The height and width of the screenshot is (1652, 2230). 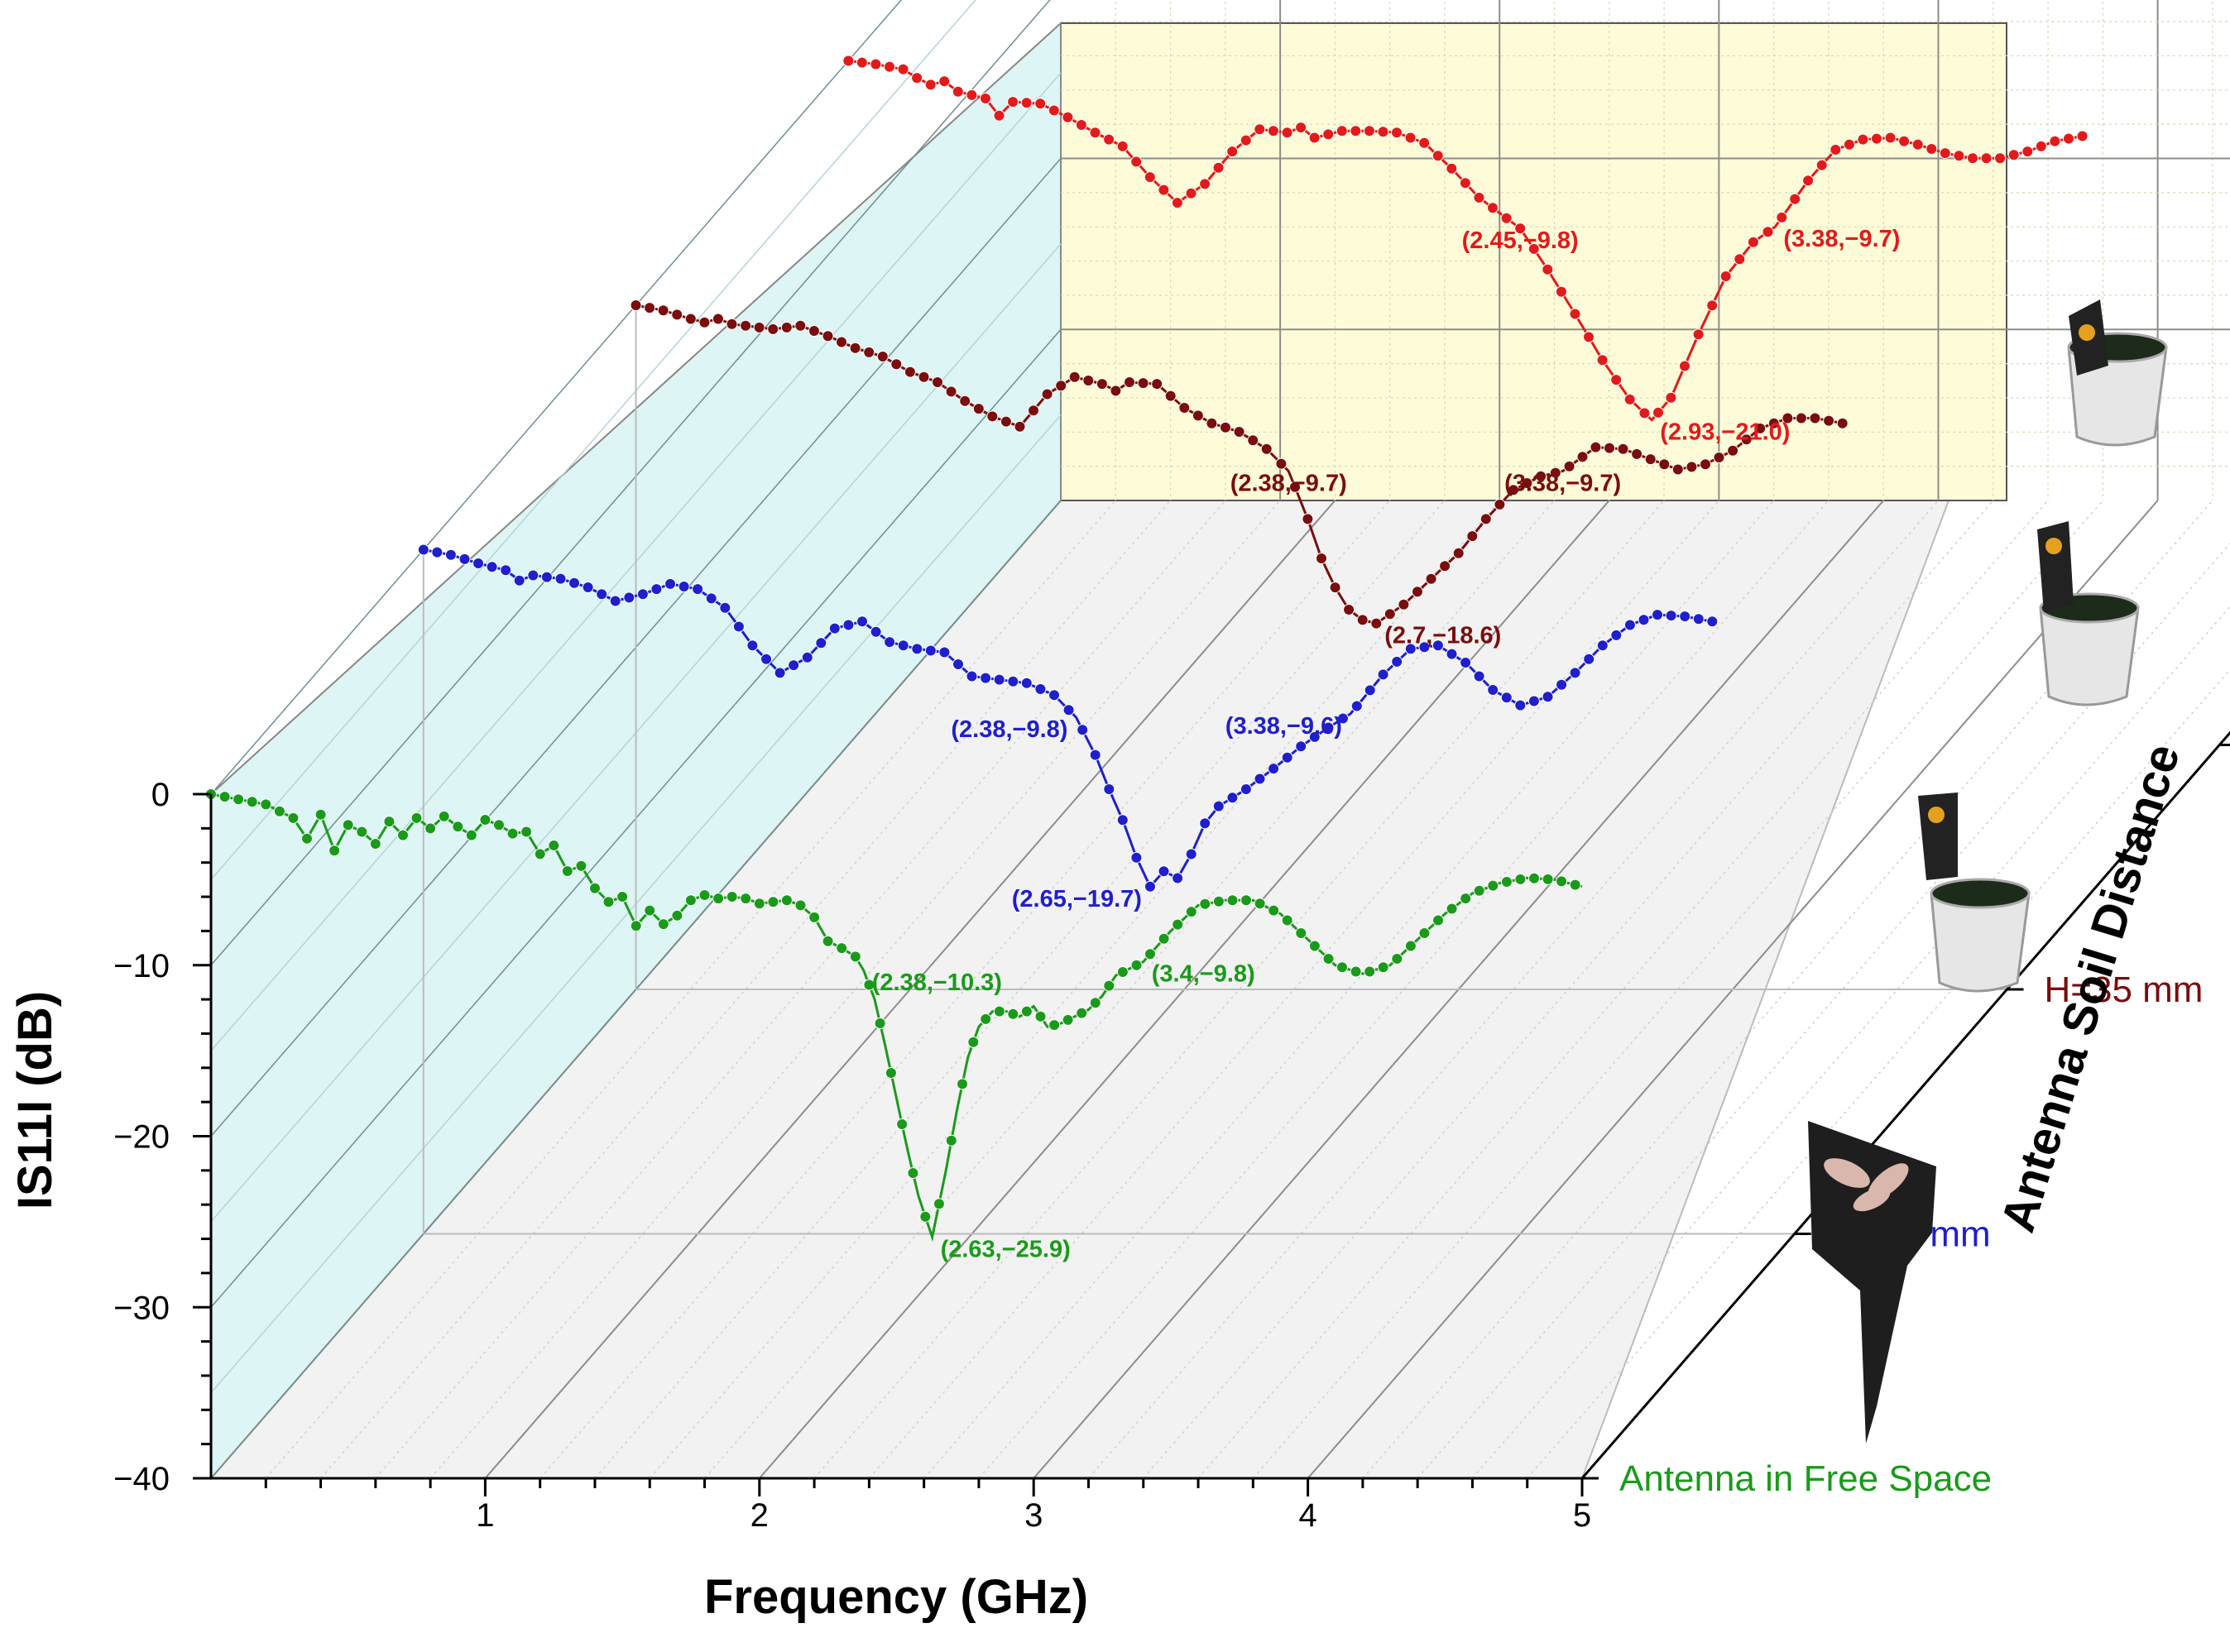 What do you see at coordinates (1203, 974) in the screenshot?
I see `data-label: (3.4,−9.8)` at bounding box center [1203, 974].